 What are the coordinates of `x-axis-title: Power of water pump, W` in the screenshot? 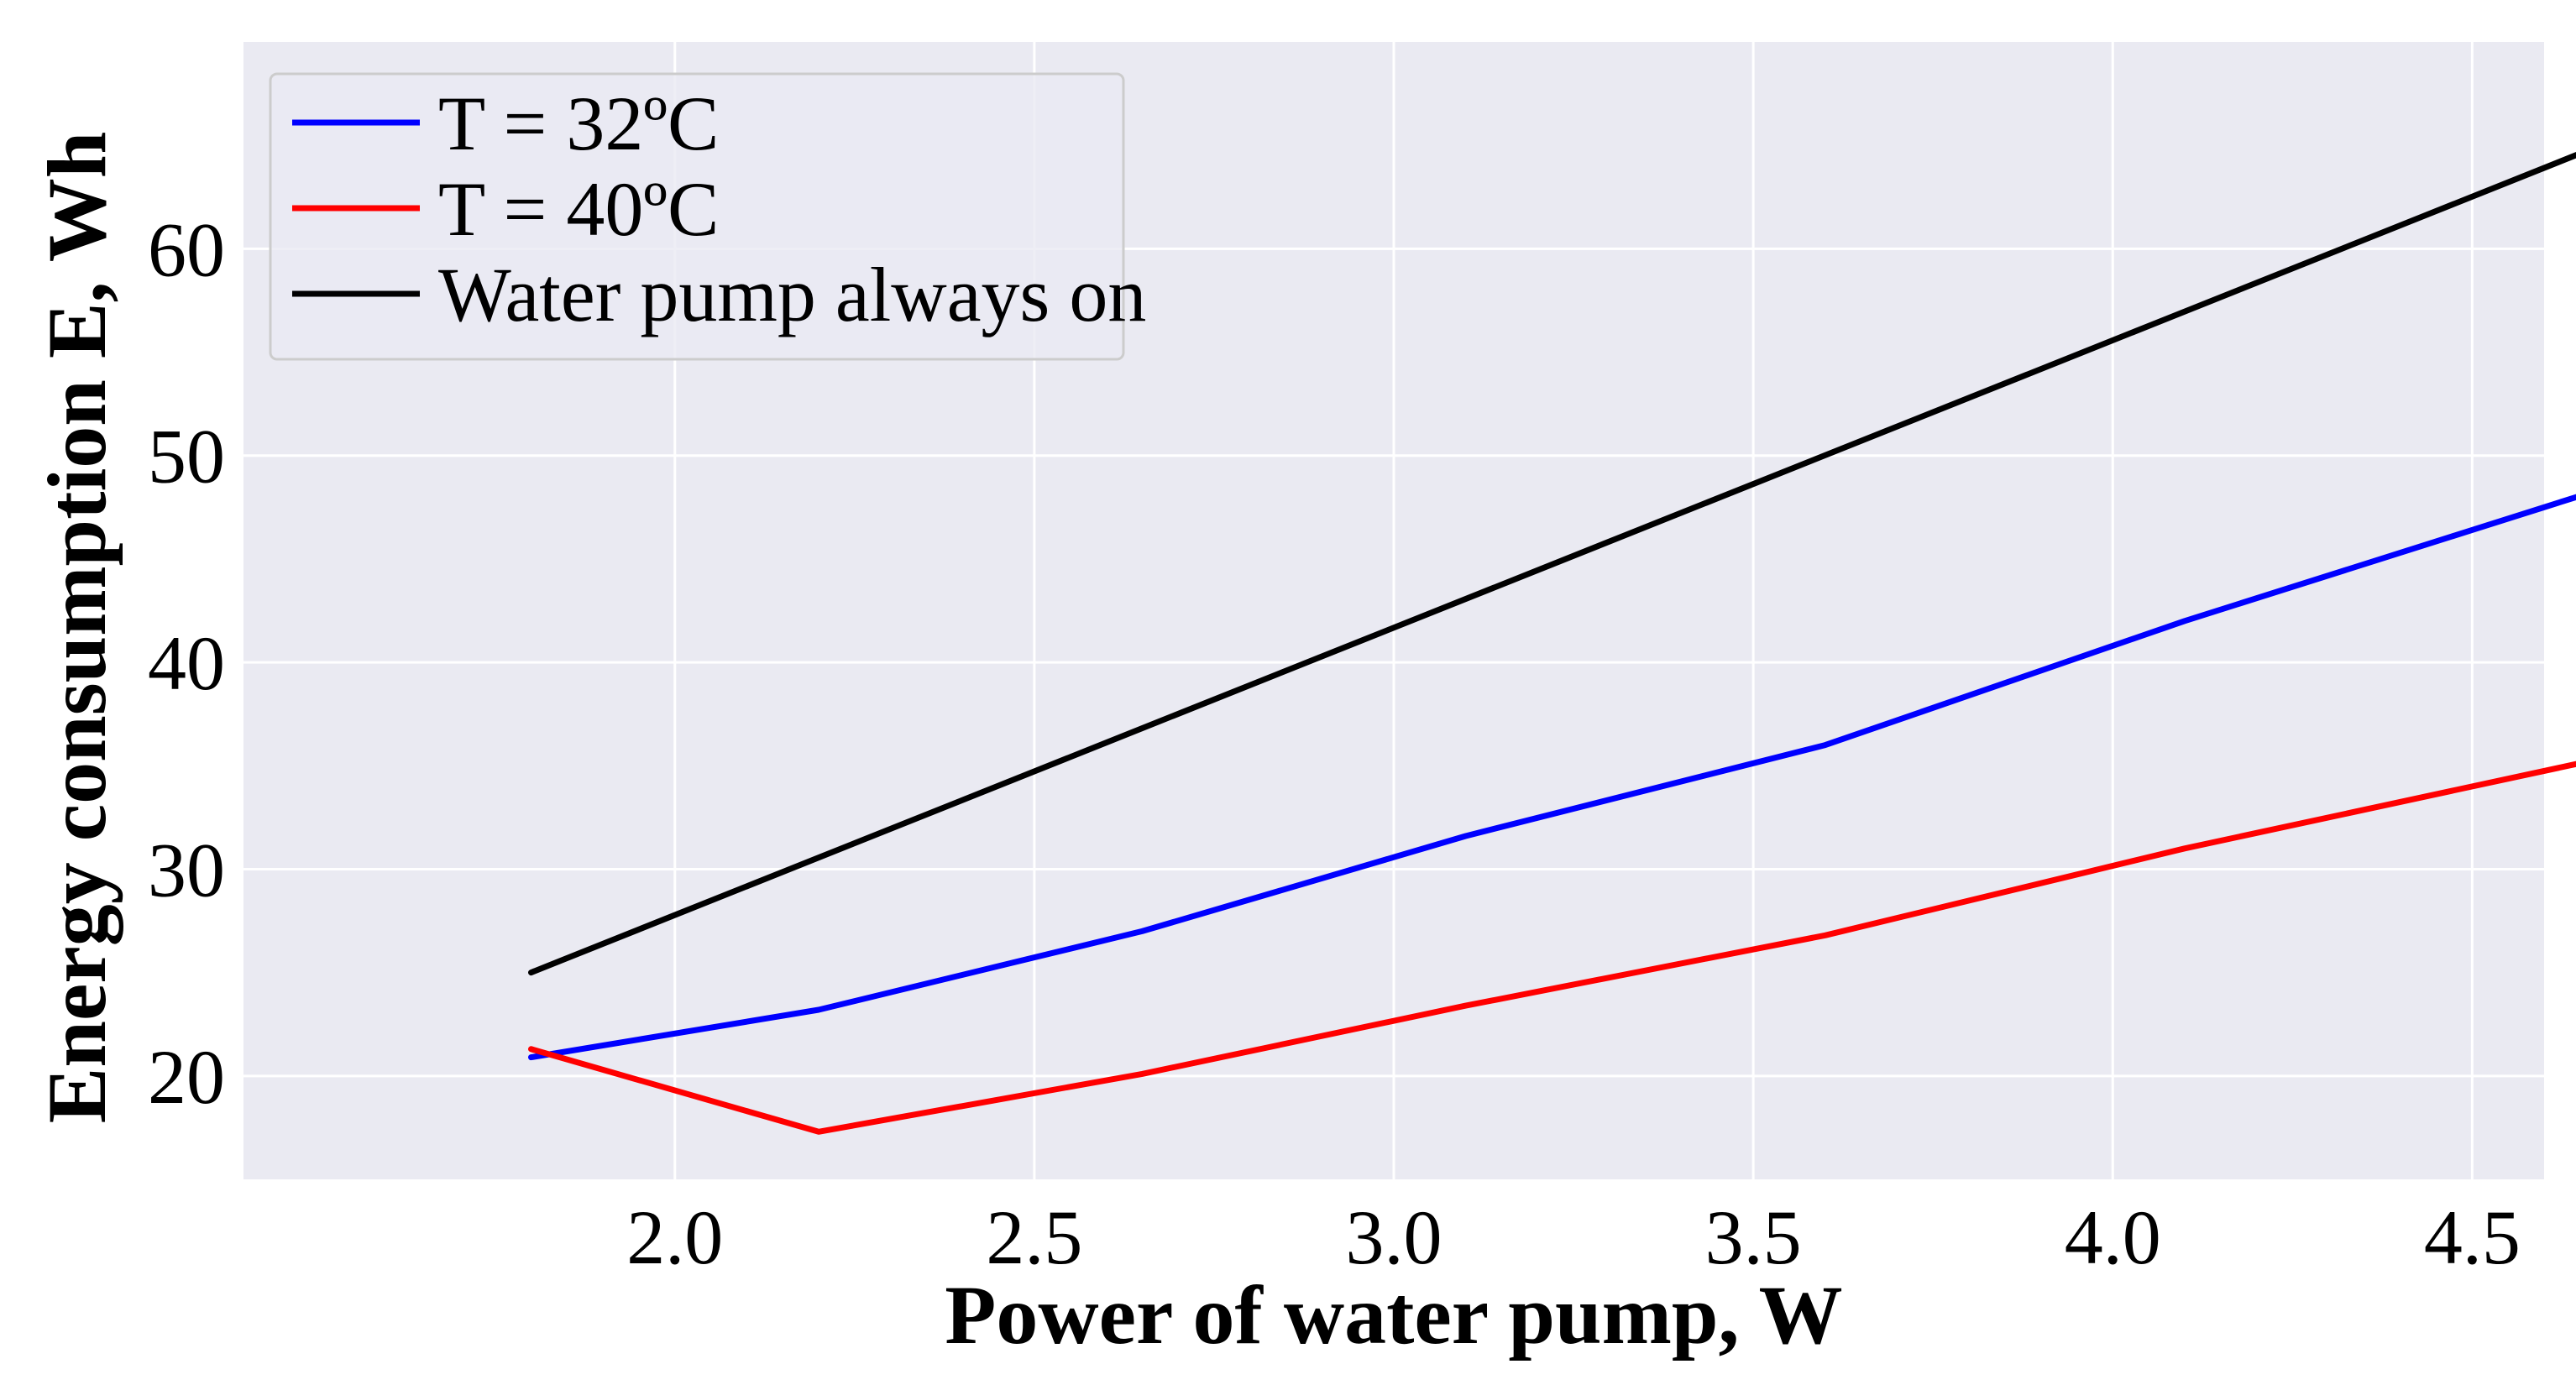 It's located at (1393, 1314).